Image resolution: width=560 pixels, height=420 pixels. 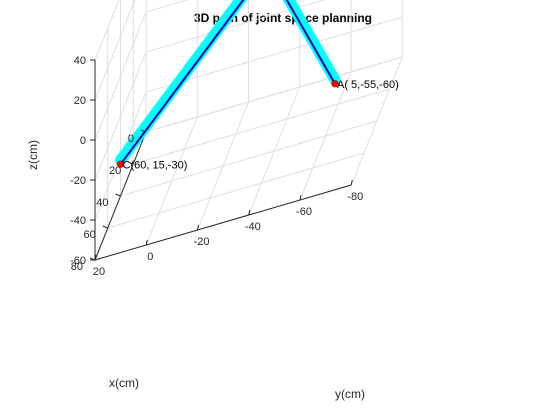 What do you see at coordinates (80, 101) in the screenshot?
I see `z-tick-label: 20` at bounding box center [80, 101].